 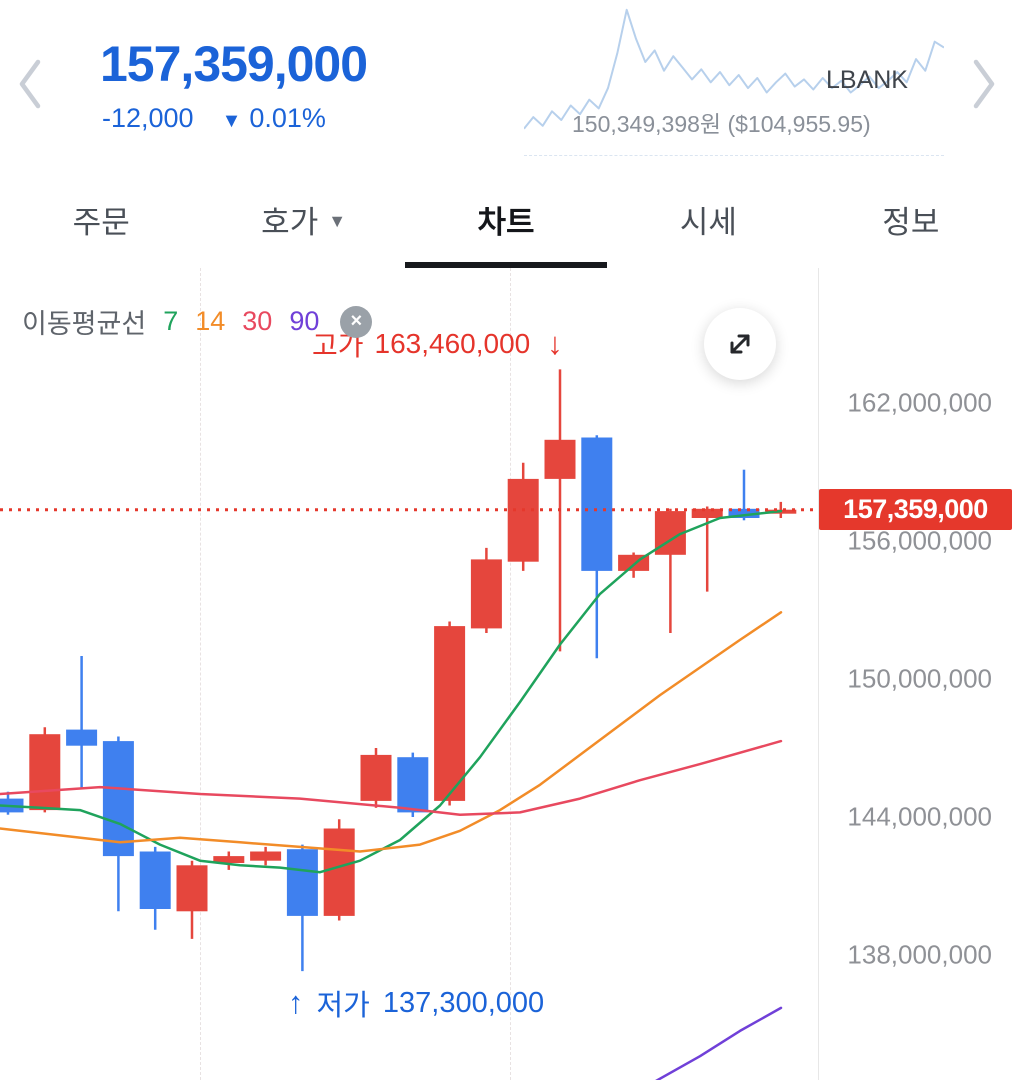 I want to click on axis-border, so click(x=818, y=674).